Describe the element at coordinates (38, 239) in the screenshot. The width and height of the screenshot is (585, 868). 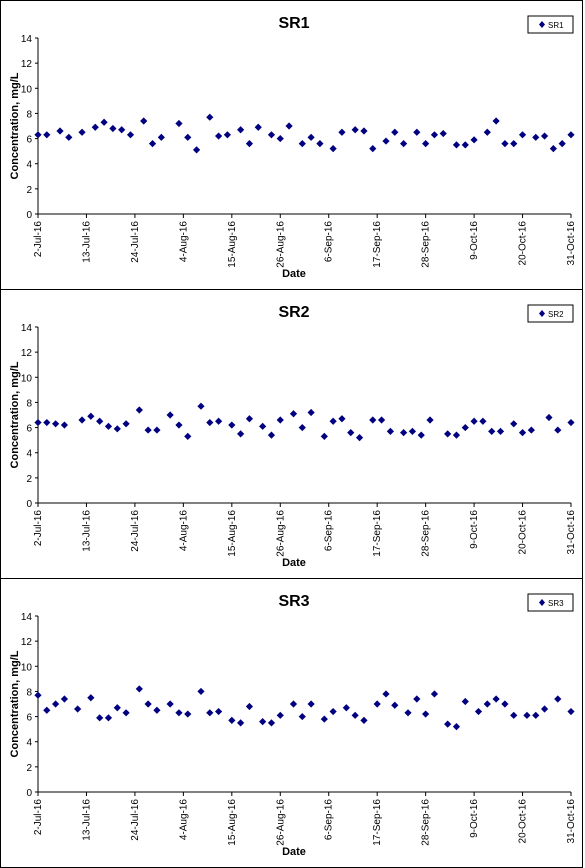
I see `x-tick-label: 2-Jul-16` at that location.